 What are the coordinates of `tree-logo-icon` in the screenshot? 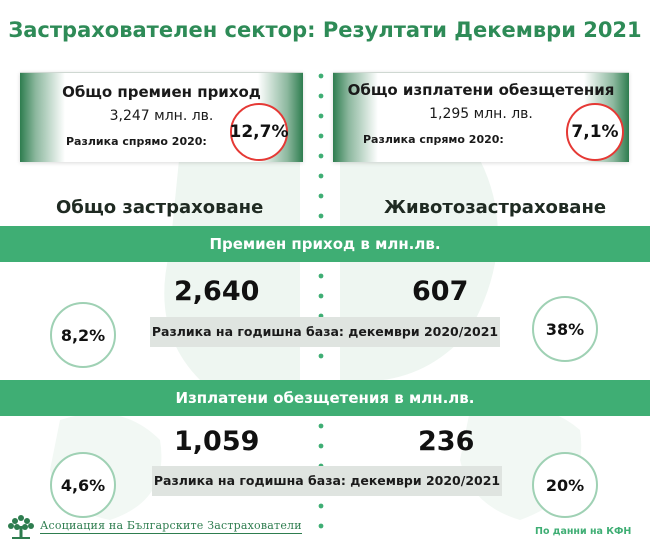 It's located at (21, 527).